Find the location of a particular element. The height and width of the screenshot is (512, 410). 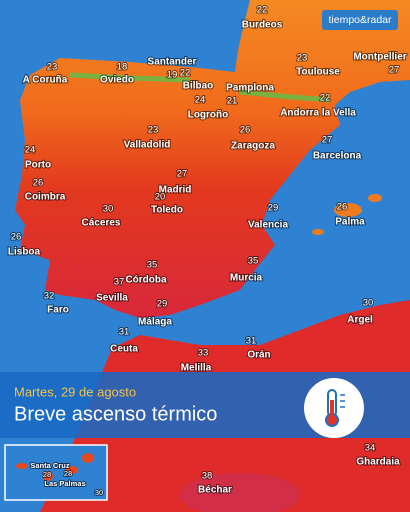

city-name: Argel is located at coordinates (360, 320).